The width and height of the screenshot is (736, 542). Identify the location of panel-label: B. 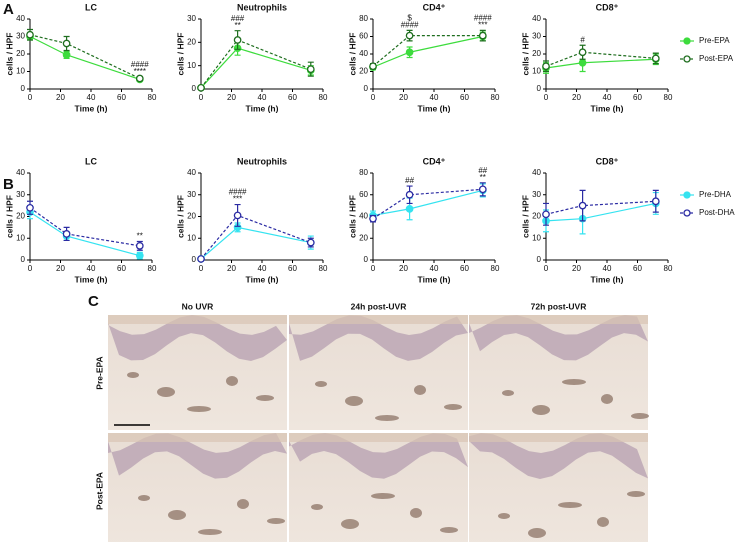
(8, 184).